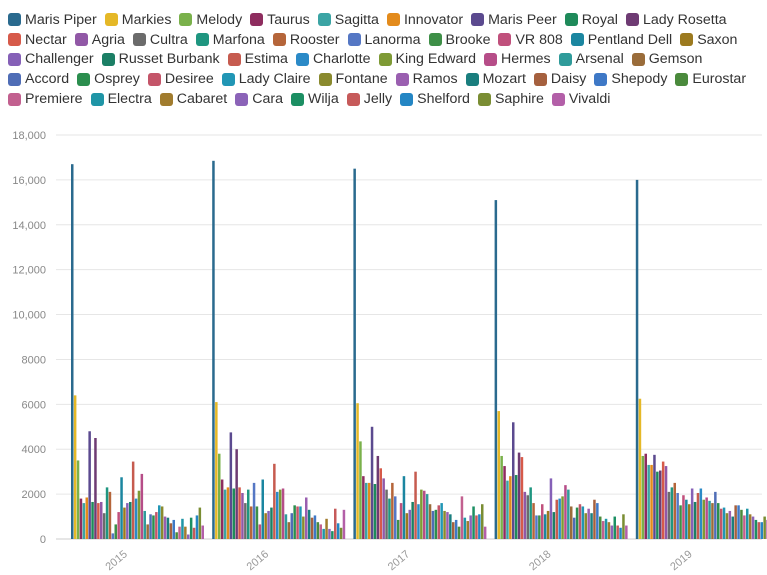 This screenshot has width=767, height=575. I want to click on bar-vivaldi, so click(203, 532).